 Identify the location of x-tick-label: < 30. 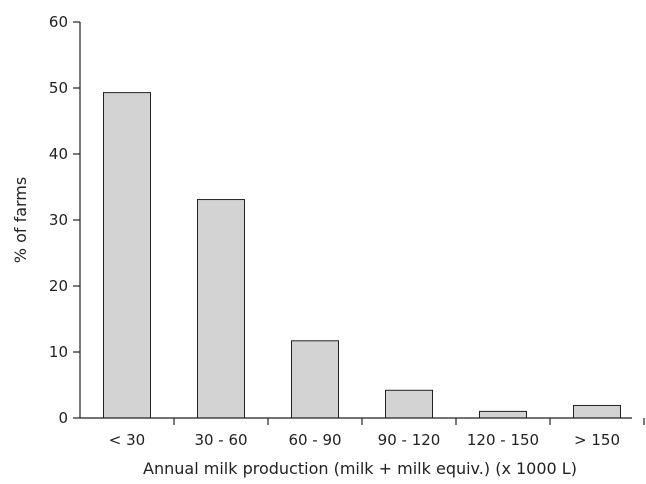
(127, 440).